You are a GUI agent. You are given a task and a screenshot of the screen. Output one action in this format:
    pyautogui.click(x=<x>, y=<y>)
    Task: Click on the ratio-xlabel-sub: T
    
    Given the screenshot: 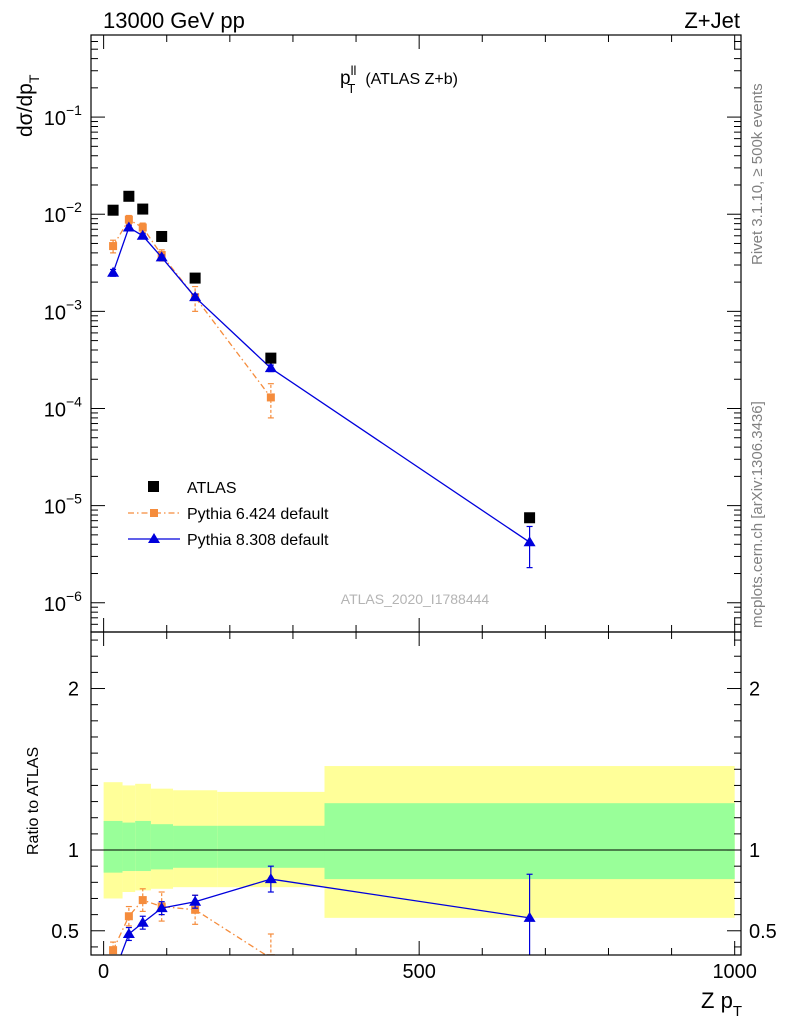 What is the action you would take?
    pyautogui.click(x=737, y=1011)
    